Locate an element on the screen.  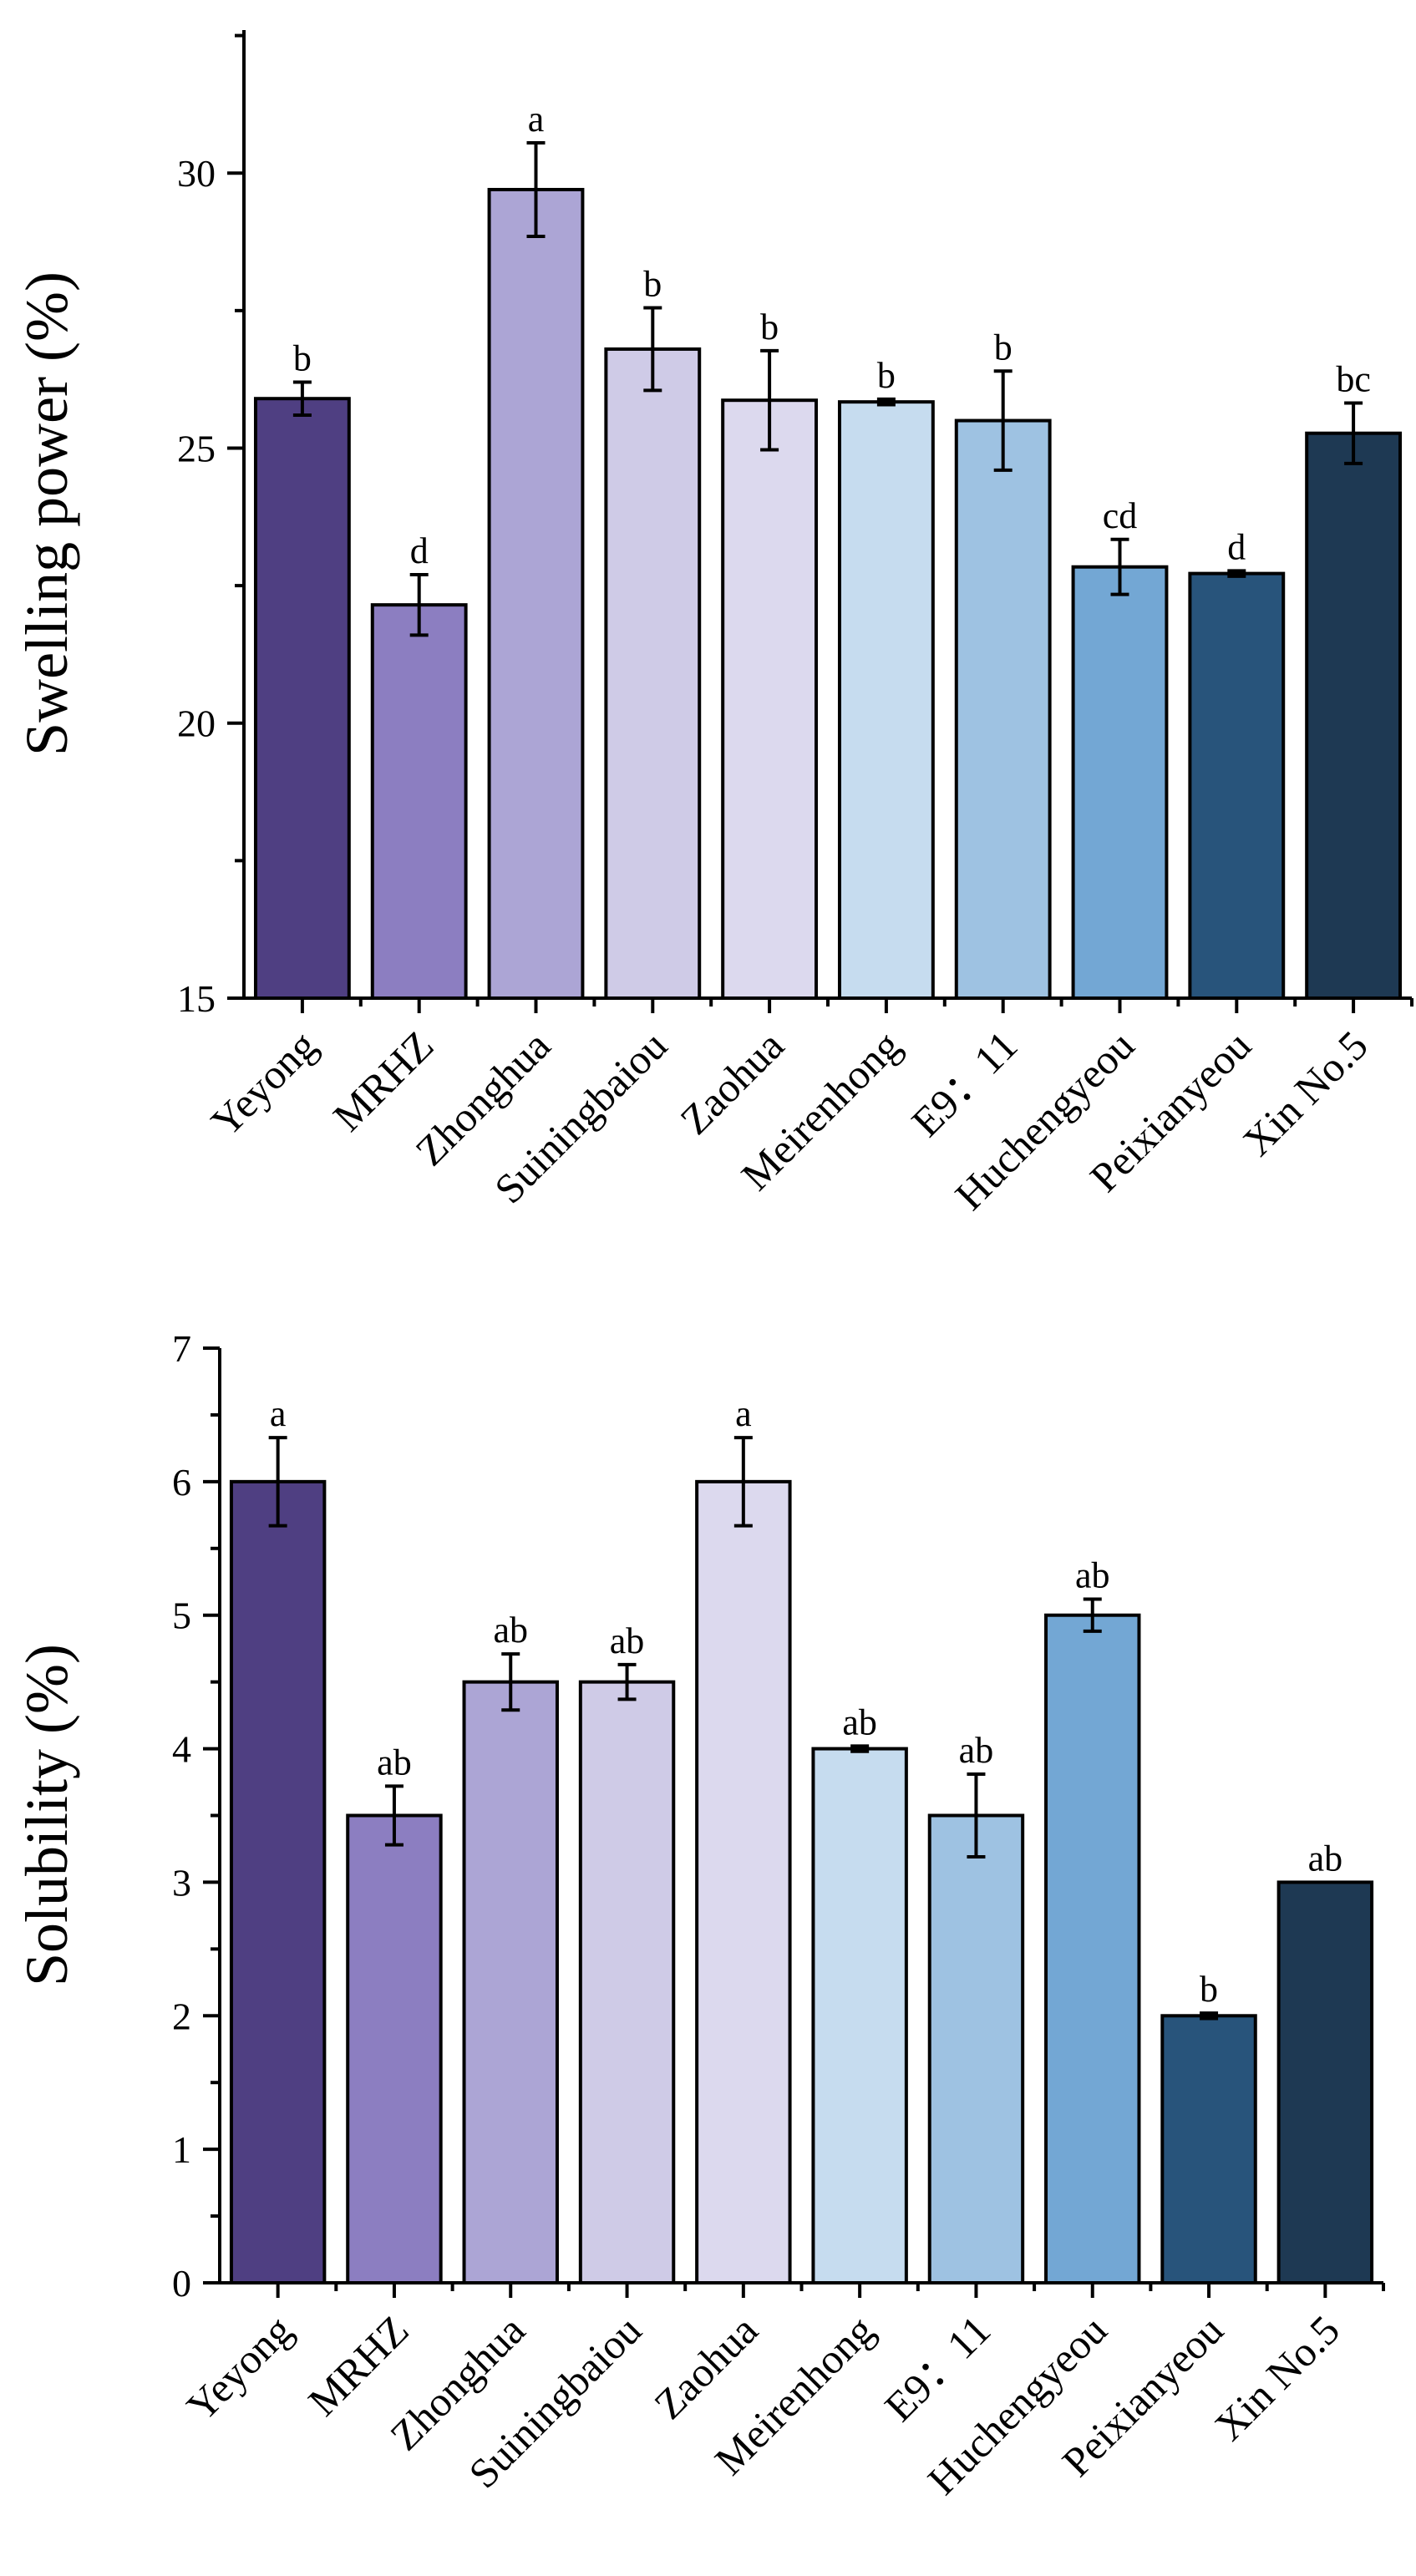
y-tick-label: 20 is located at coordinates (196, 723).